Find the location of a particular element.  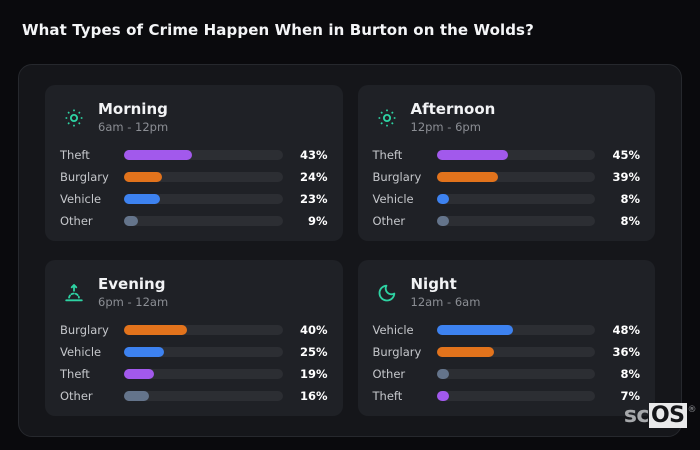

crime-percent-value: 43% is located at coordinates (313, 155).